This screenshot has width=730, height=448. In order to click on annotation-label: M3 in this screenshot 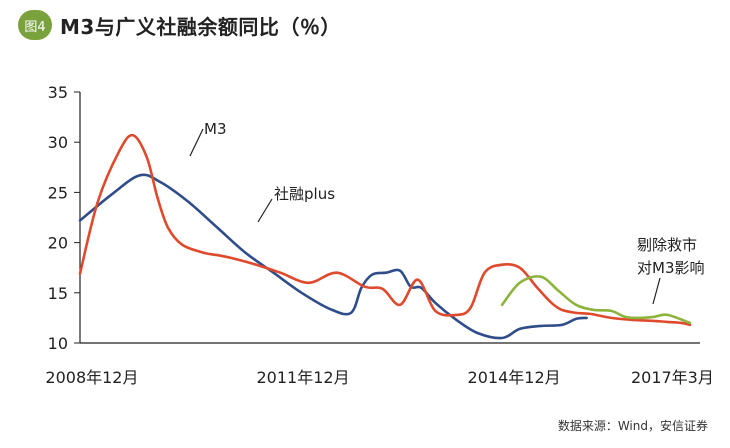, I will do `click(215, 129)`.